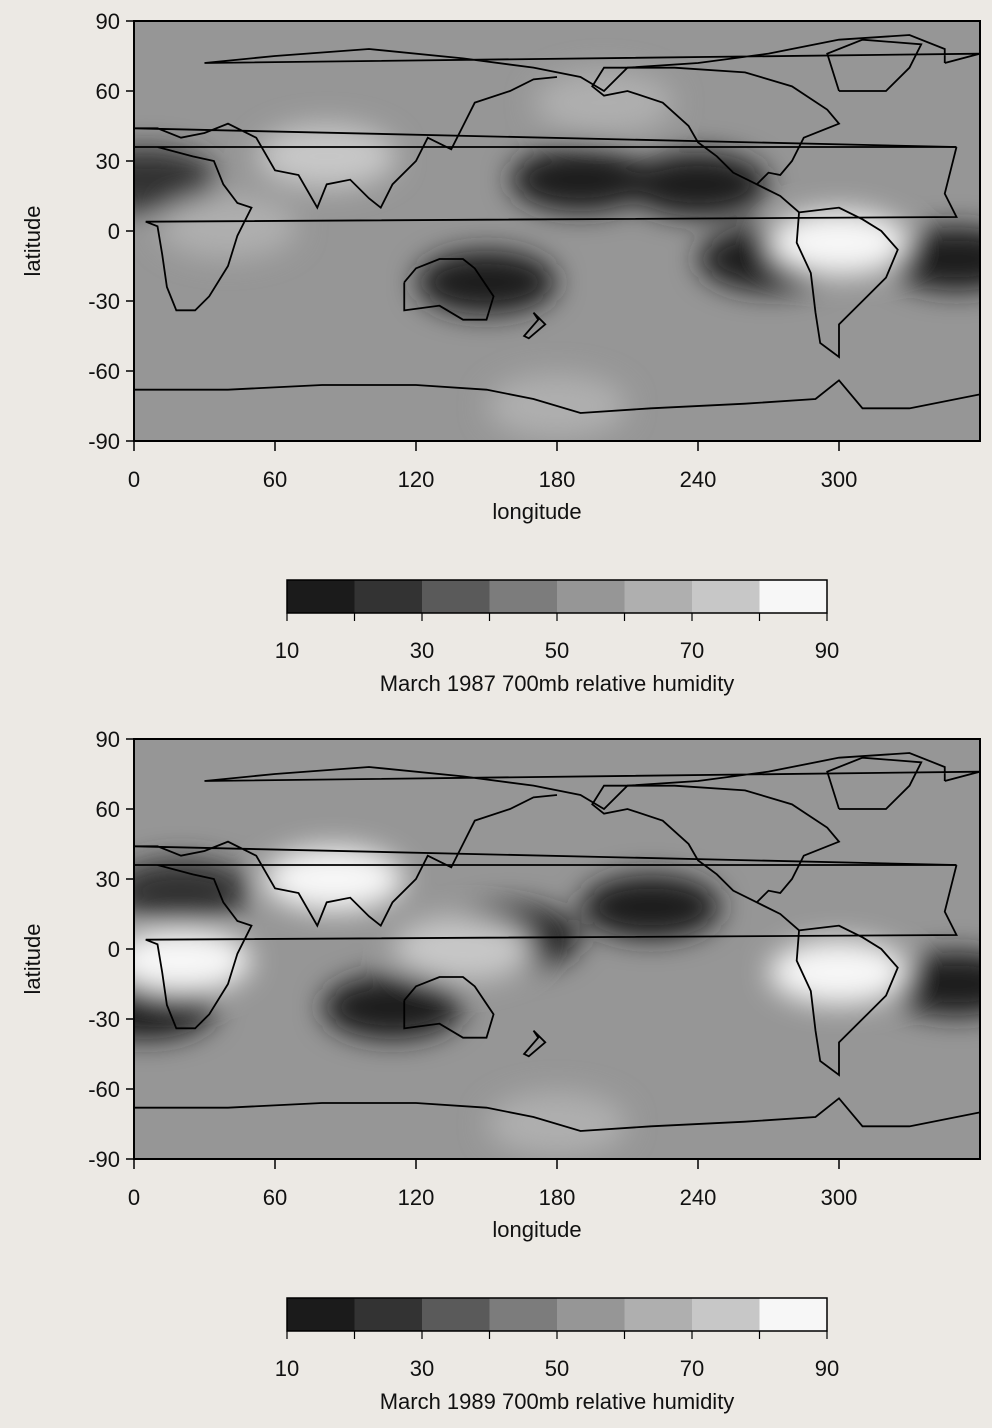  Describe the element at coordinates (557, 1401) in the screenshot. I see `chart-title: March 1989 700mb relative humidity` at that location.